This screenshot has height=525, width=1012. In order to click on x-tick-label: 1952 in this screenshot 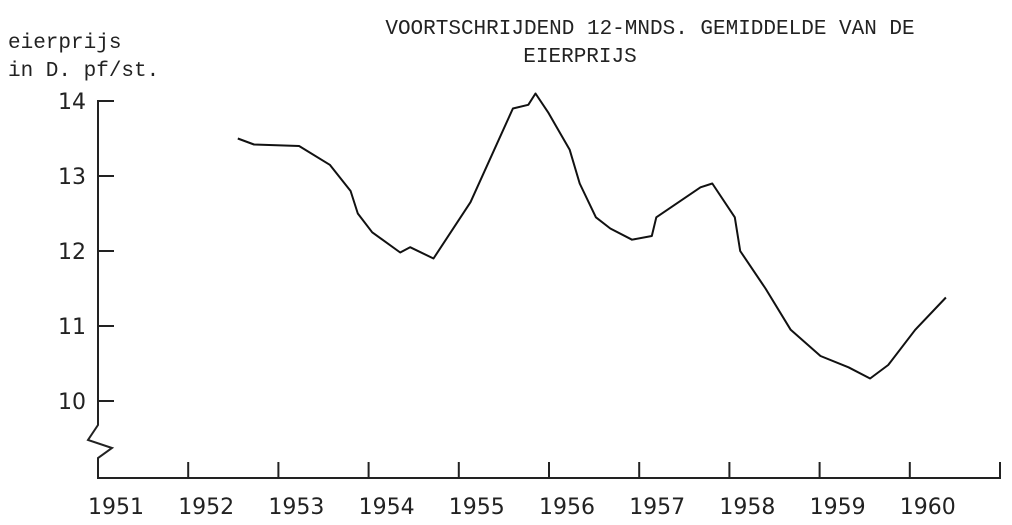, I will do `click(206, 507)`.